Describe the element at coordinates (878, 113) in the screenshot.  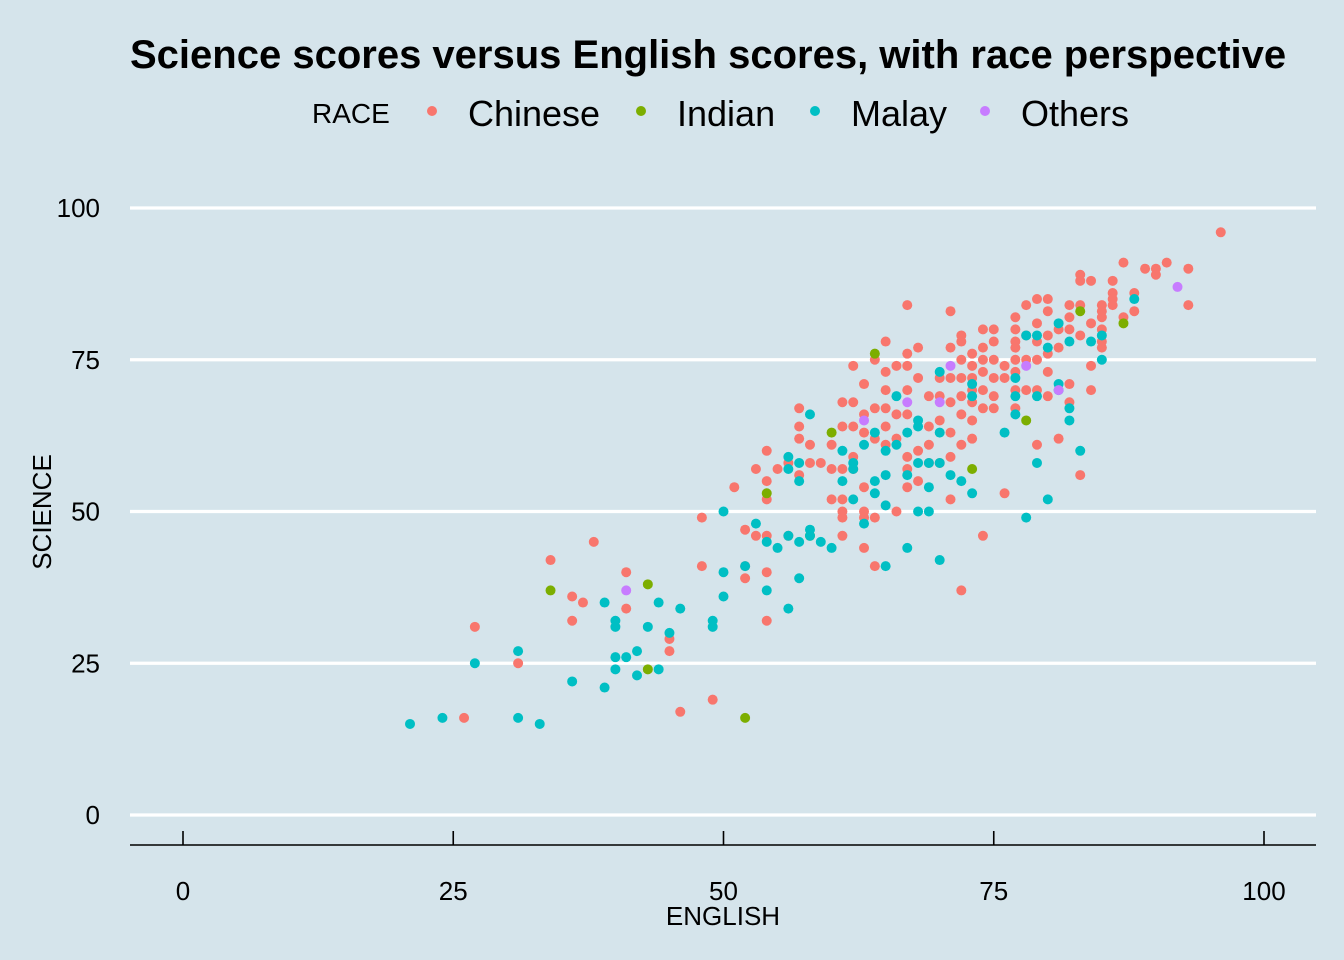
I see `legend-item: Malay` at that location.